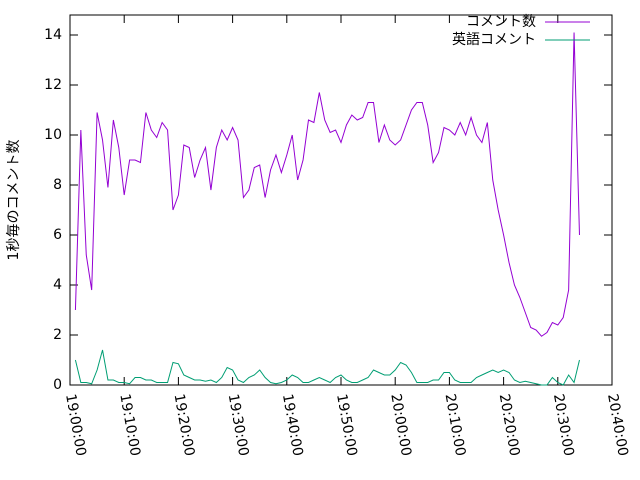  I want to click on x-tick-label: 19:50:00, so click(346, 425).